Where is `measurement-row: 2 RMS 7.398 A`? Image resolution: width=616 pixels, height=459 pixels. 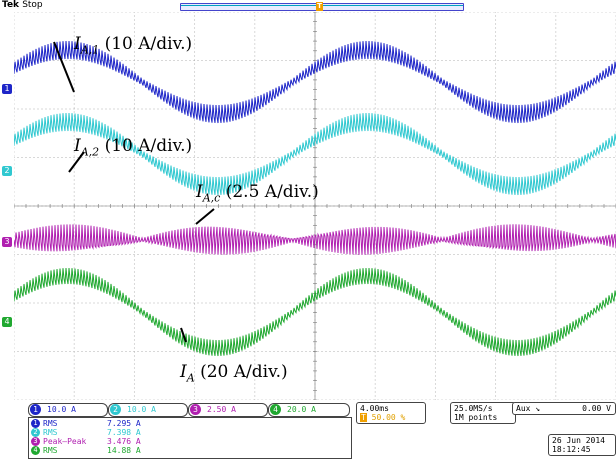
measurement-row: 2 RMS 7.398 A is located at coordinates (189, 432).